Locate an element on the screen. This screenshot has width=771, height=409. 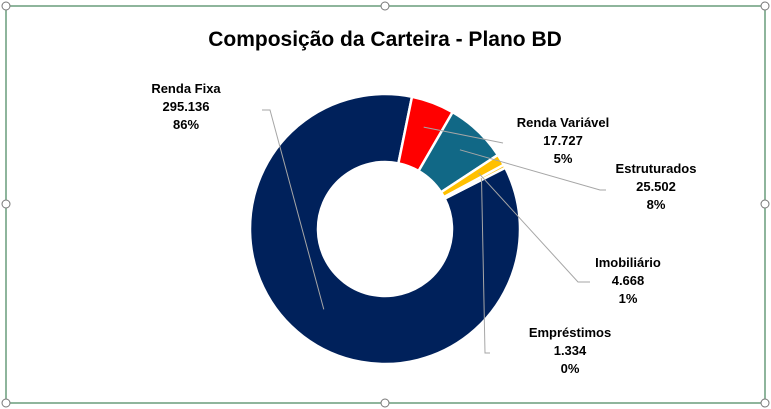
data-label-value-estruturados: 25.502 is located at coordinates (656, 186).